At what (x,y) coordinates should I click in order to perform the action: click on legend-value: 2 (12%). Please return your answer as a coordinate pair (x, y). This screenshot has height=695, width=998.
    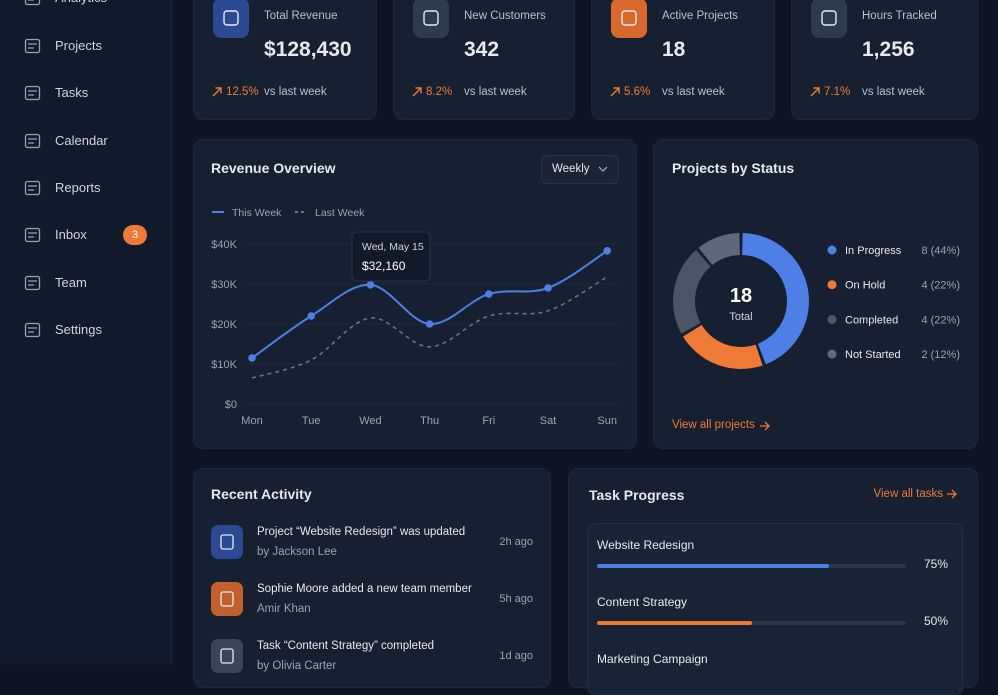
    Looking at the image, I should click on (940, 355).